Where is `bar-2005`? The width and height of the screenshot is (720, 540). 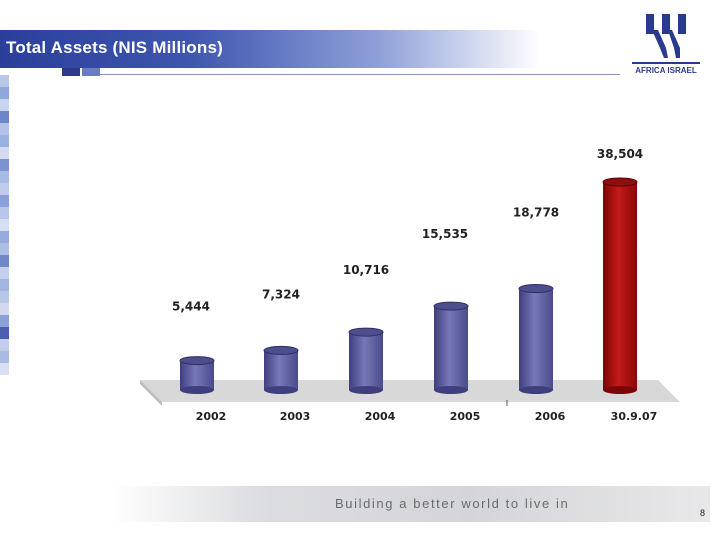
bar-2005 is located at coordinates (451, 347).